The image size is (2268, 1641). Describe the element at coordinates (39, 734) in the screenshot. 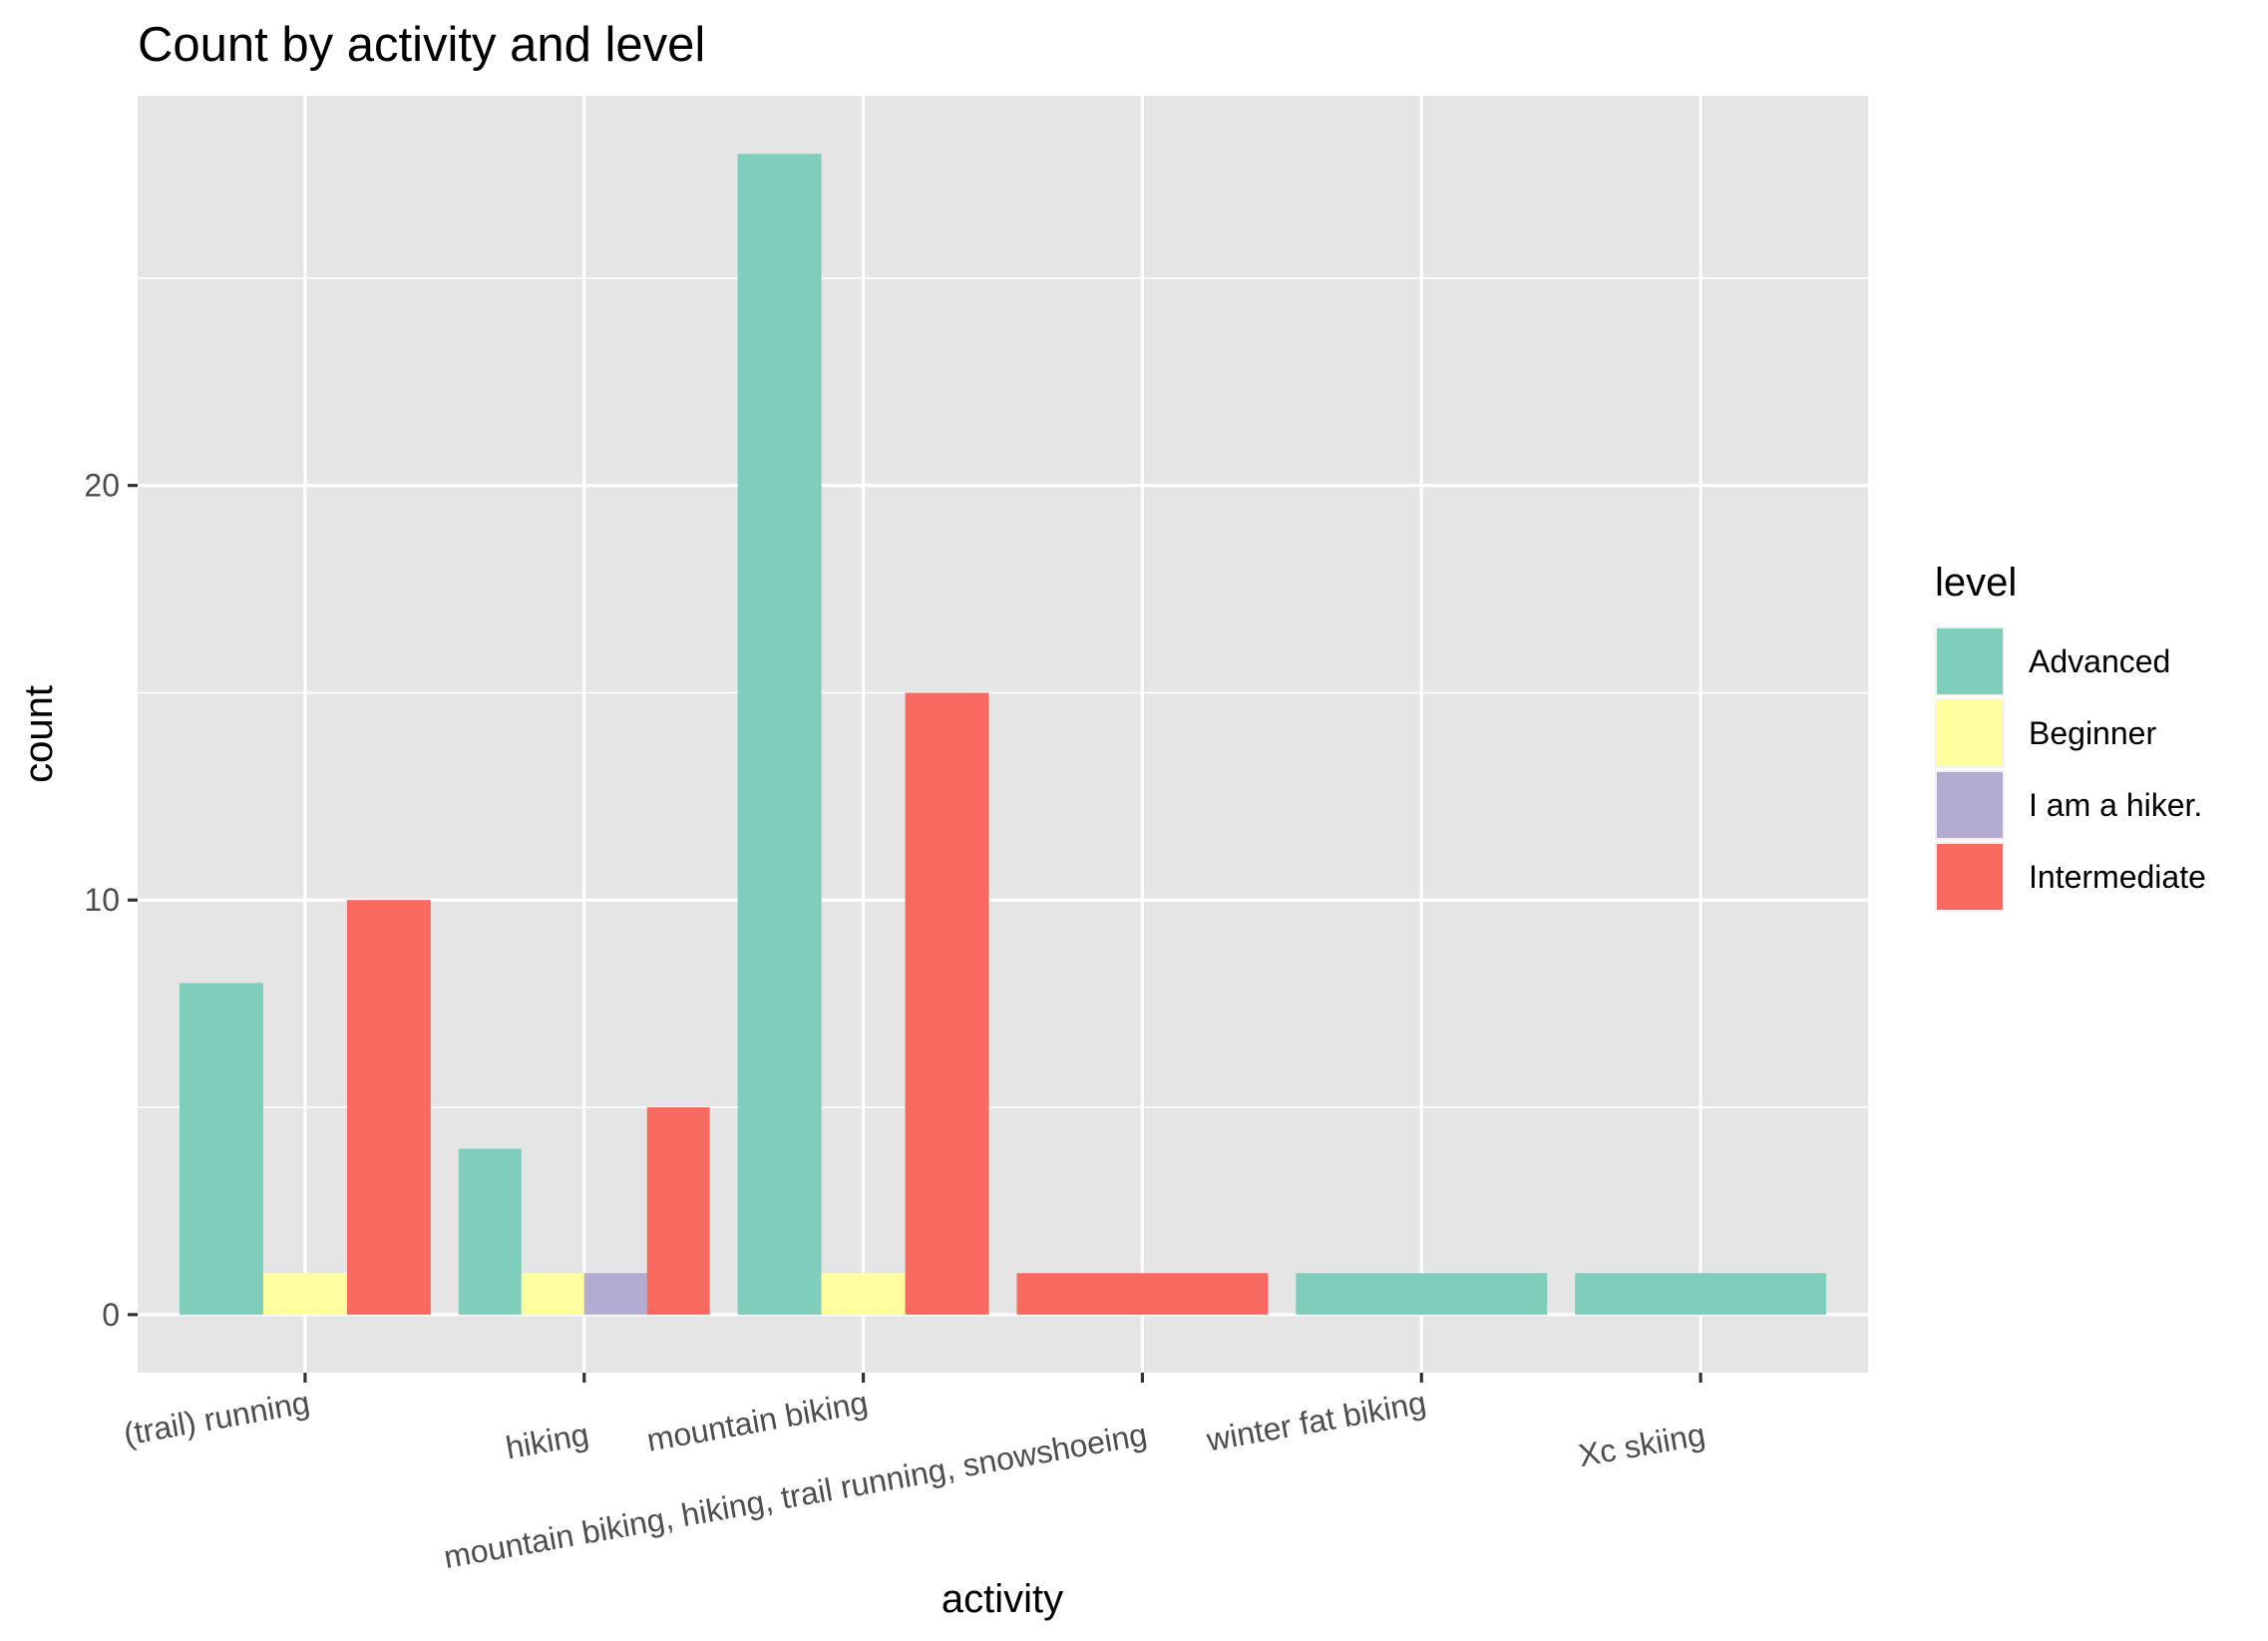

I see `y-axis-title: count` at that location.